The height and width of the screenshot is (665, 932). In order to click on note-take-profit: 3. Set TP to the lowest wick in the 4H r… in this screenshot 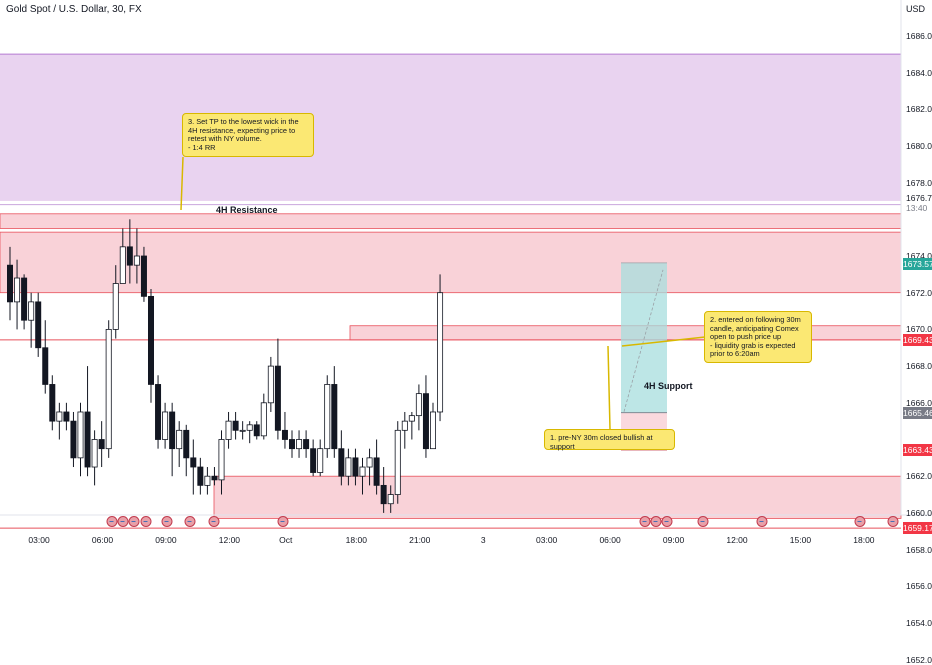, I will do `click(248, 135)`.